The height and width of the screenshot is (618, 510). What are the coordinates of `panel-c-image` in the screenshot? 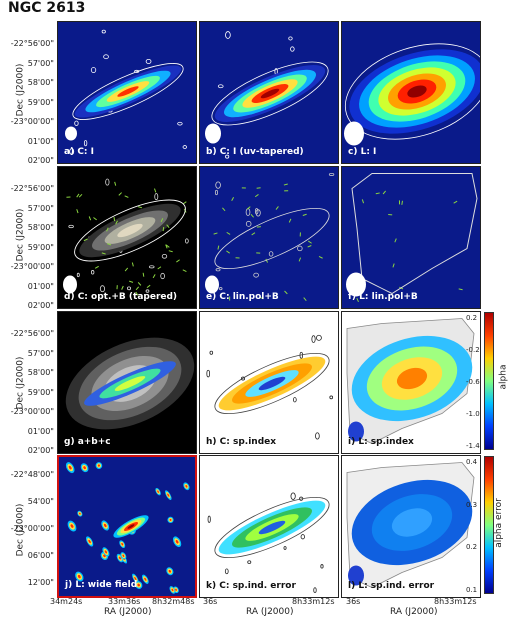 It's located at (412, 94).